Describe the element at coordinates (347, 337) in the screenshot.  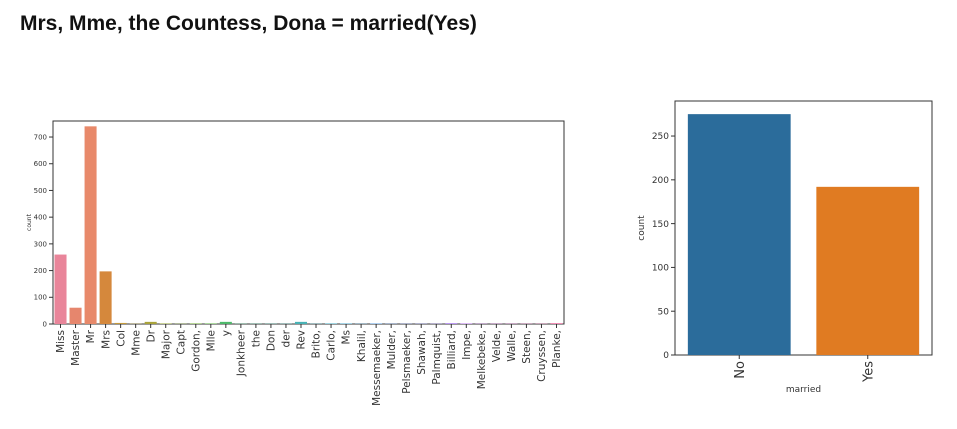
I see `x-tick-label-ms: Ms` at that location.